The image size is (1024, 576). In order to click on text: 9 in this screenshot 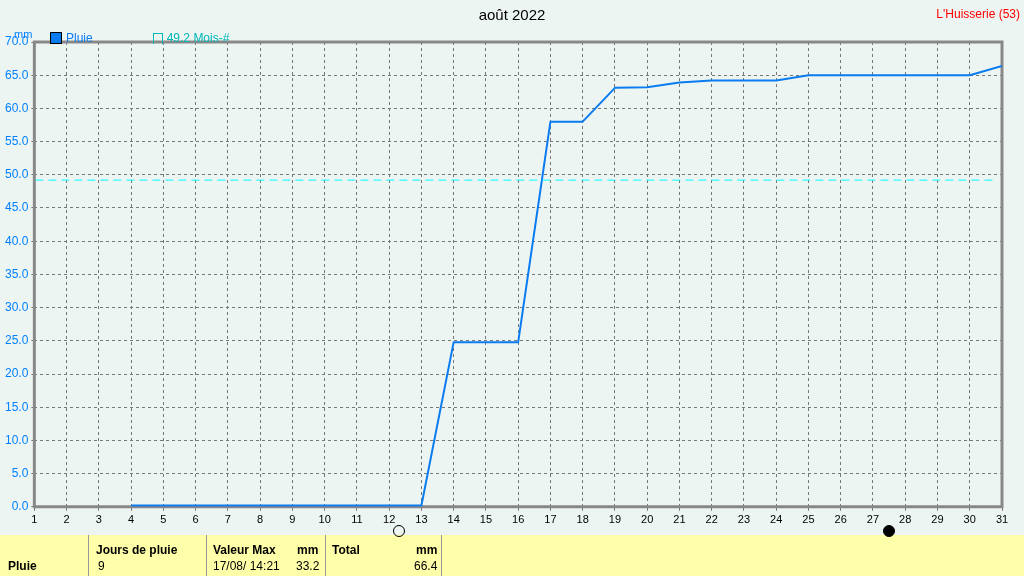, I will do `click(101, 566)`.